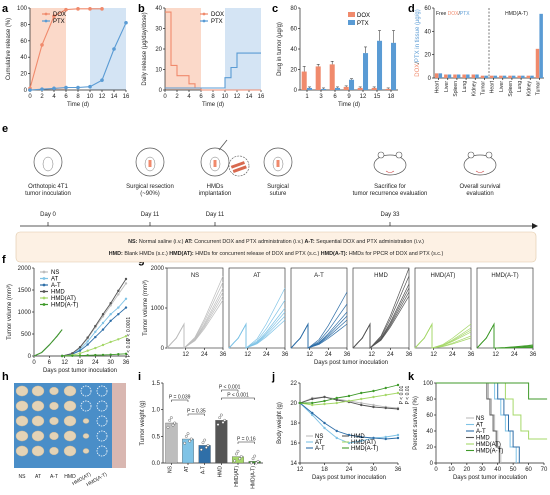 This screenshot has width=550, height=495. I want to click on dox-phase-shade, so click(48, 49).